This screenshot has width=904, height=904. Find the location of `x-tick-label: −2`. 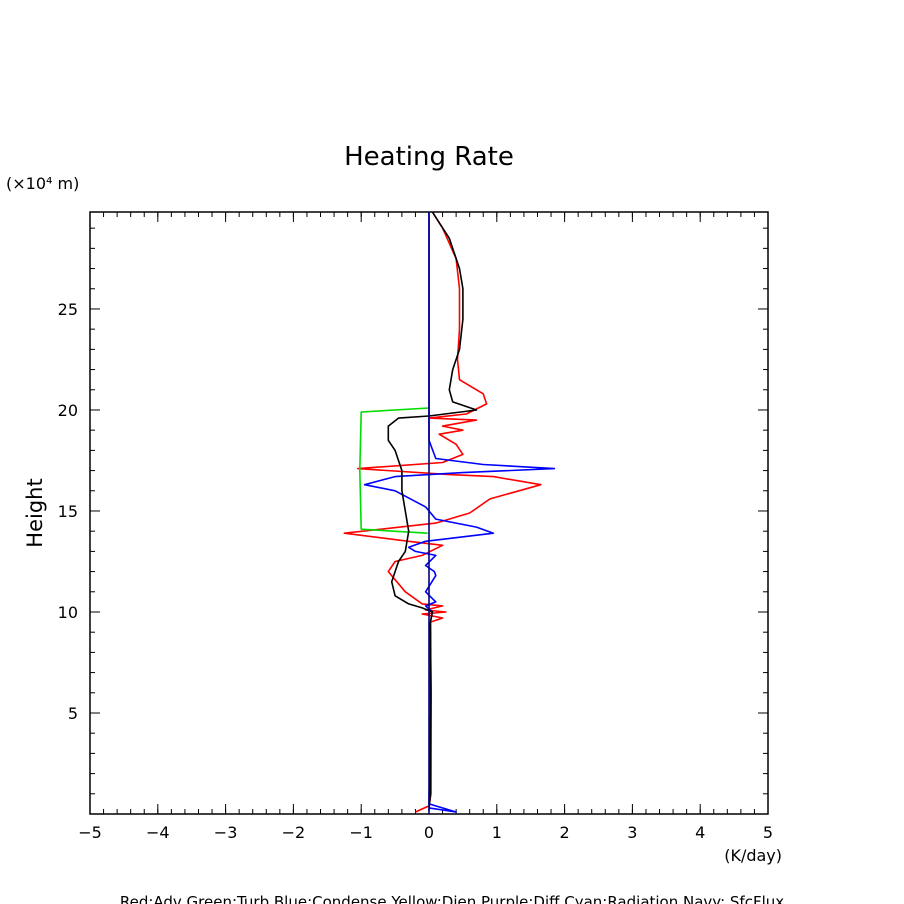

x-tick-label: −2 is located at coordinates (294, 832).